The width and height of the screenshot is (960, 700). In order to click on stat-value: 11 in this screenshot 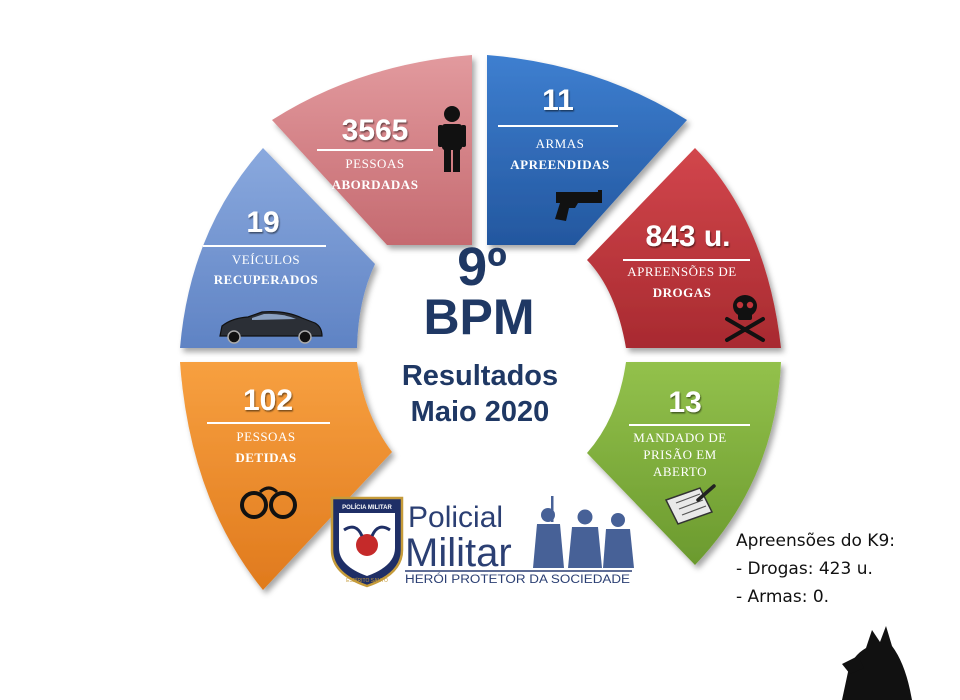, I will do `click(558, 100)`.